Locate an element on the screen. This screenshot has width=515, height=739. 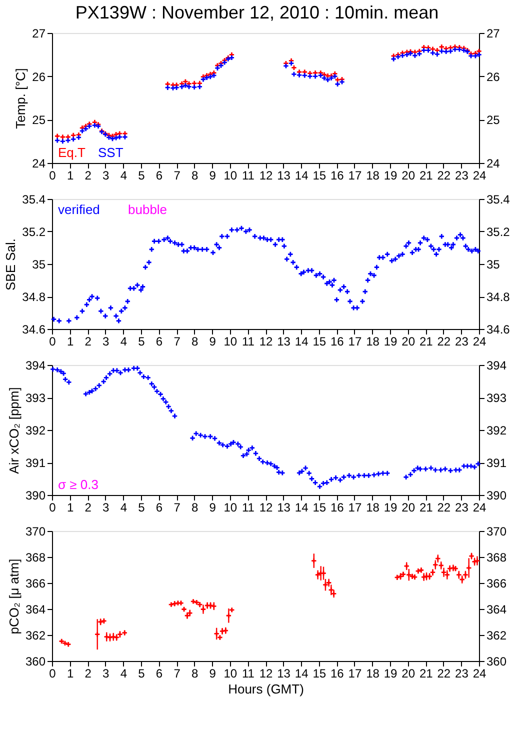
y2-tick-label: 27 is located at coordinates (493, 33).